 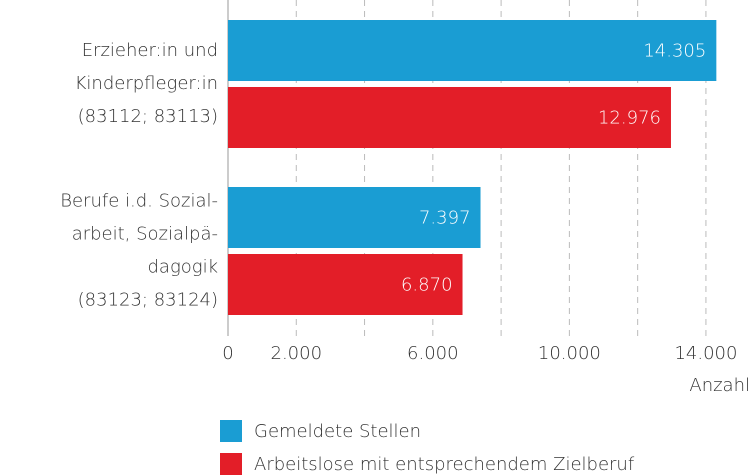 What do you see at coordinates (569, 353) in the screenshot?
I see `x-tick-label: 10.000` at bounding box center [569, 353].